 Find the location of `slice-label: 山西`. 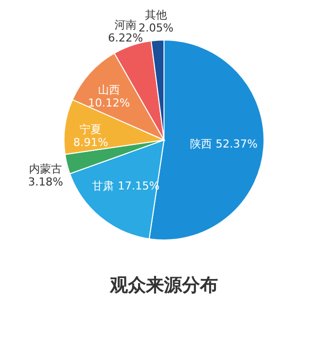

slice-label: 山西 is located at coordinates (109, 89).